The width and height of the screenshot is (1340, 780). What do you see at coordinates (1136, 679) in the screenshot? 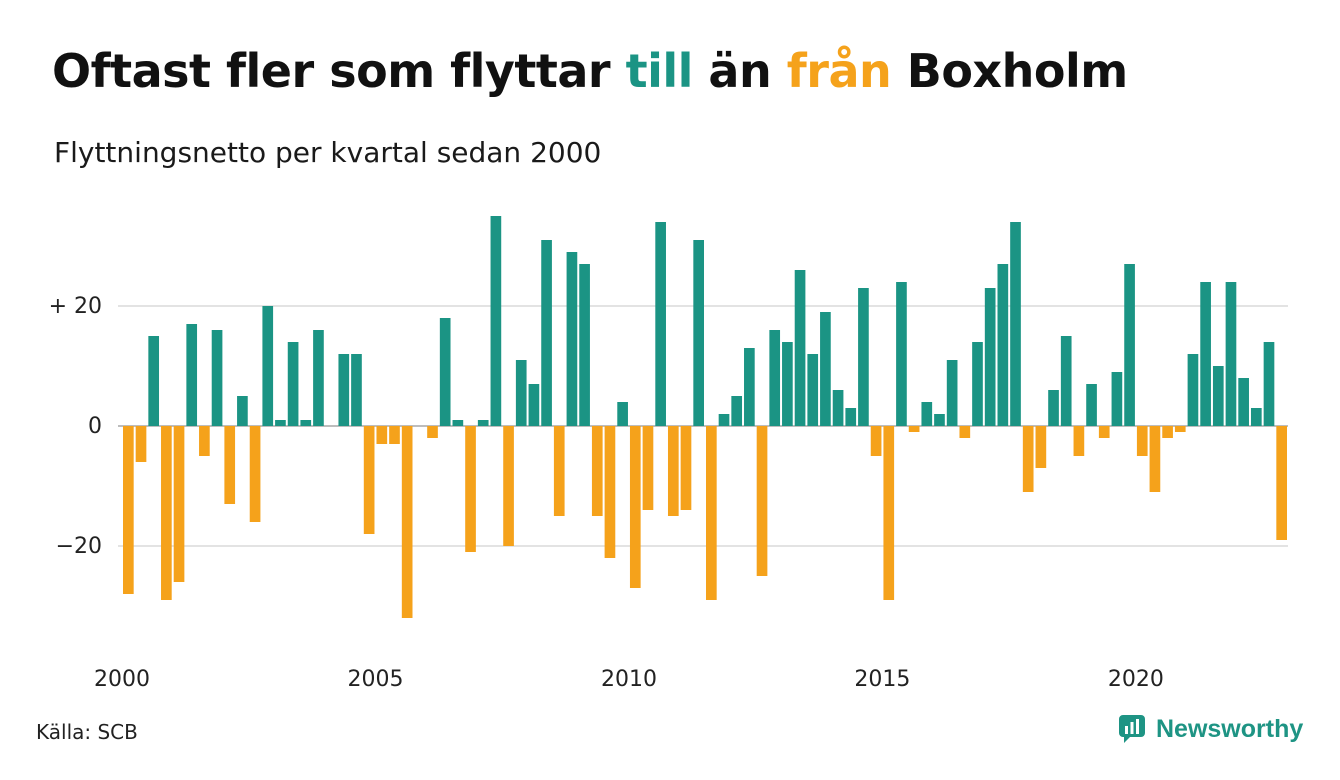
I see `x-tick-label: 2020` at bounding box center [1136, 679].